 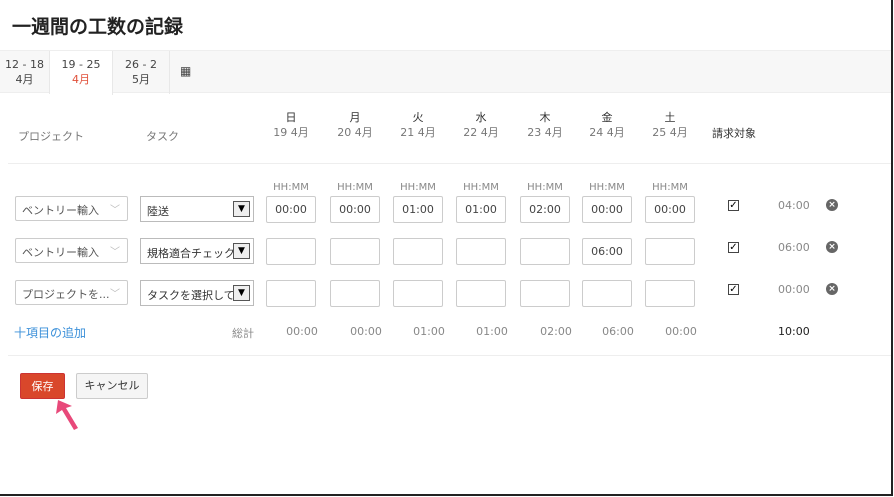 I want to click on week-tabs: 12 - 18 4月 19 - 25 4月 26 - 2 5月, so click(x=445, y=72).